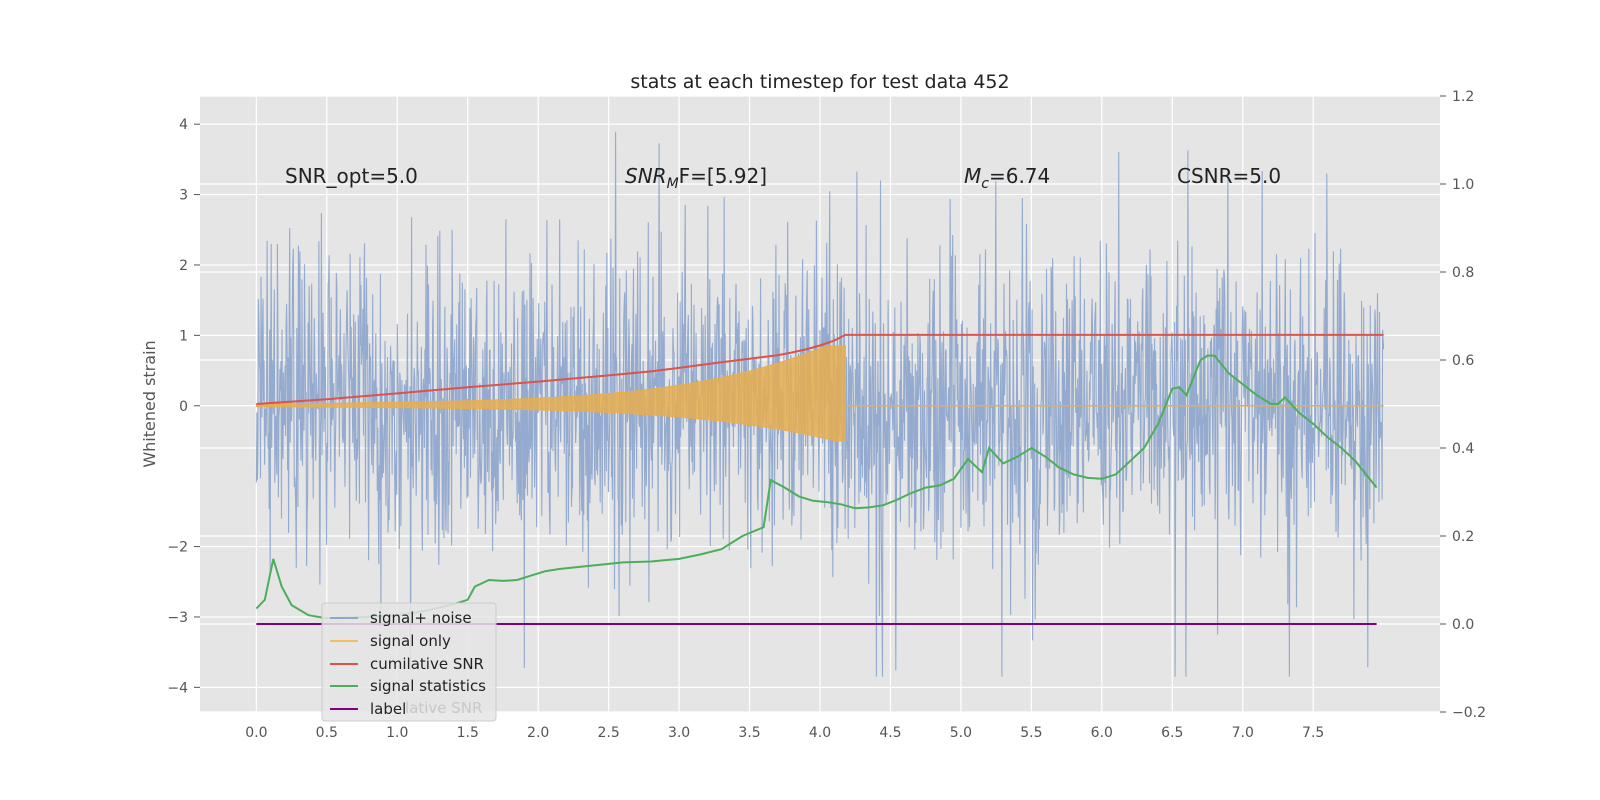 The image size is (1600, 800). Describe the element at coordinates (1463, 537) in the screenshot. I see `y2-tick-label: 0.2` at that location.